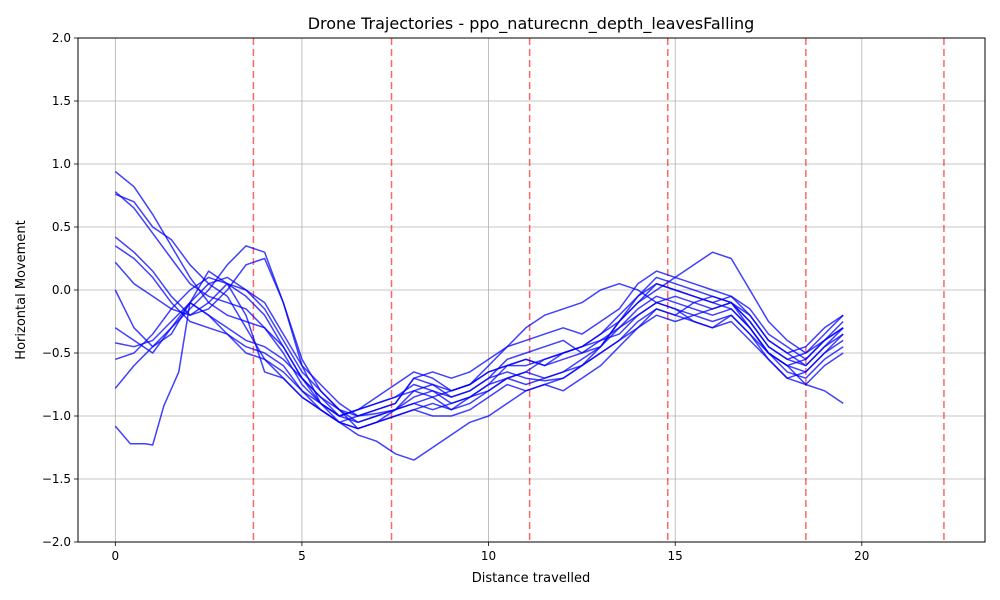 This screenshot has width=1000, height=600. What do you see at coordinates (56, 353) in the screenshot?
I see `y-tick-label: −0.5` at bounding box center [56, 353].